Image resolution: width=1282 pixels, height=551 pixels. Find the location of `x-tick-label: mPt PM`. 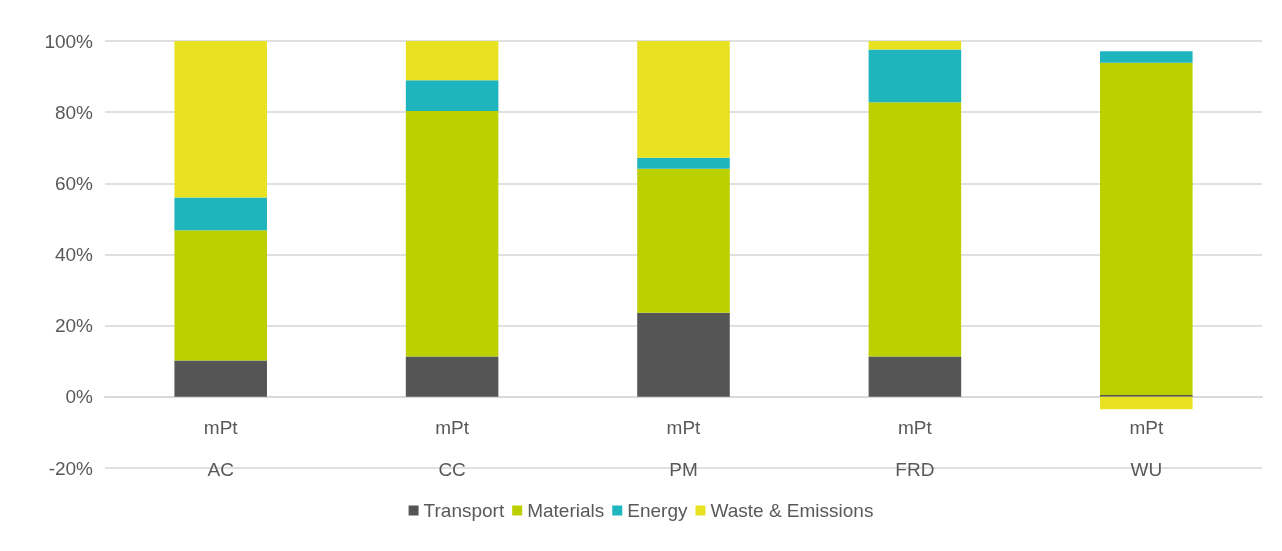

x-tick-label: mPt PM is located at coordinates (684, 448).